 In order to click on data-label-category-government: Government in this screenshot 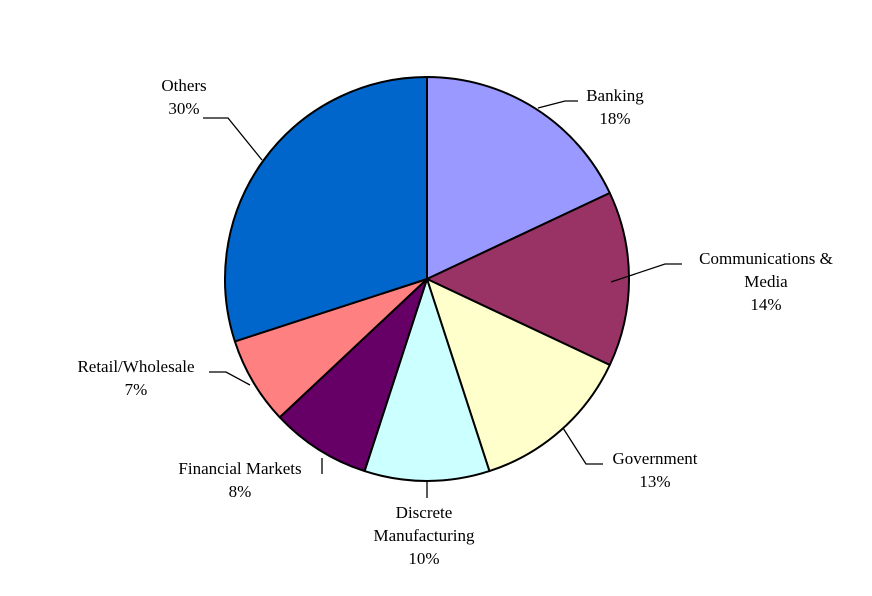, I will do `click(655, 458)`.